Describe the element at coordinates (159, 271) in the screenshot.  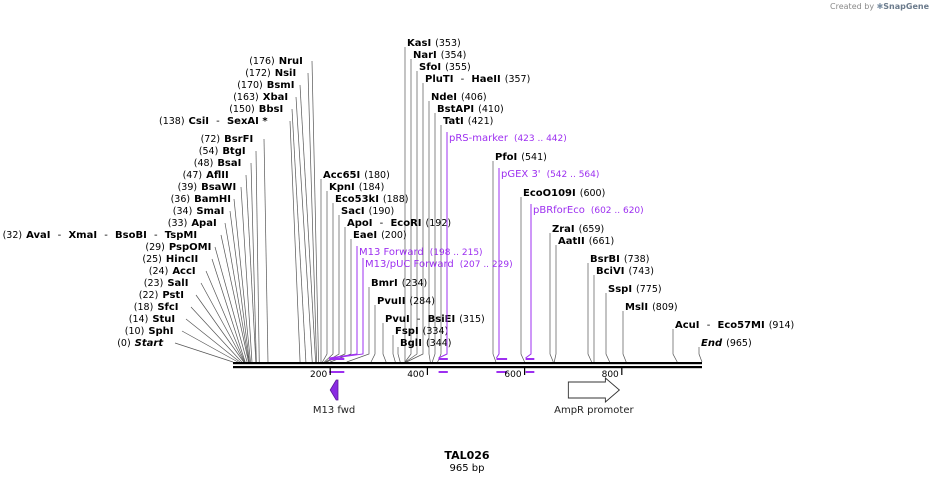
I see `site-num-acci: (24)` at that location.